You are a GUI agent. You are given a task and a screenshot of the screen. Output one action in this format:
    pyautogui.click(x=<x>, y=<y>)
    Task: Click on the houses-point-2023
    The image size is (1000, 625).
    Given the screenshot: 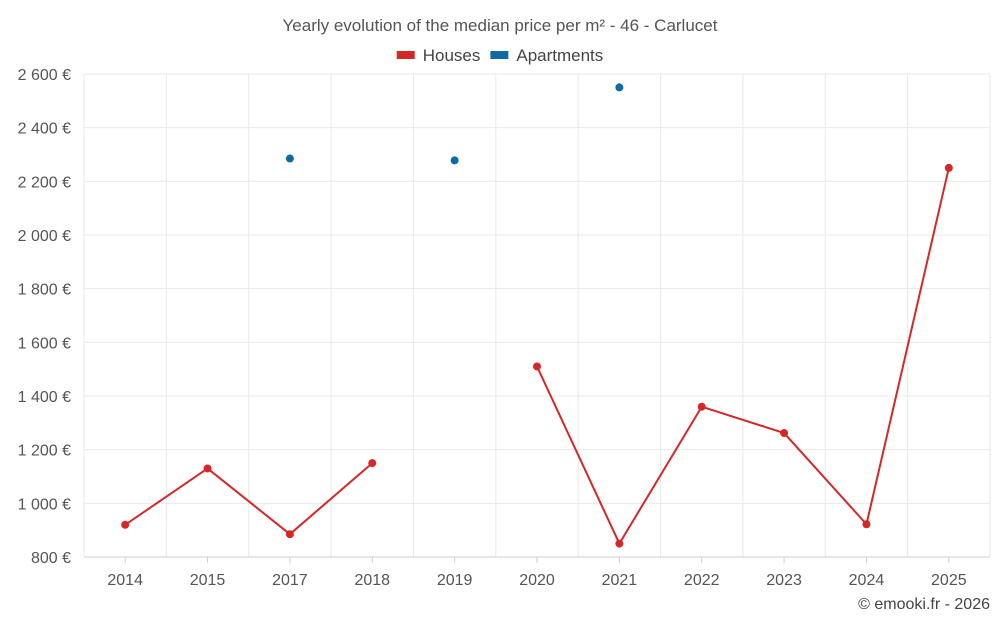 What is the action you would take?
    pyautogui.click(x=784, y=433)
    